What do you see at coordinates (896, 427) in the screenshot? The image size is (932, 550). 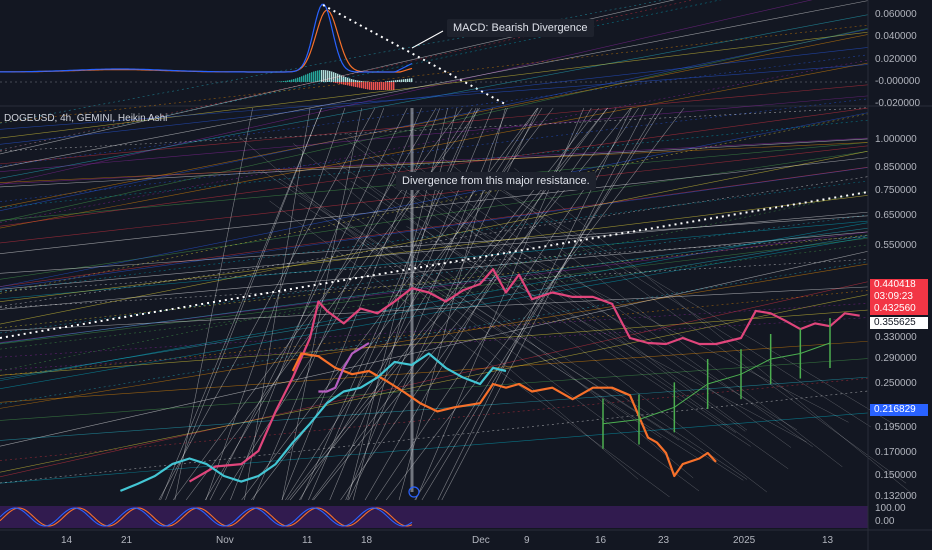 I see `price-tick-label: 0.195000` at bounding box center [896, 427].